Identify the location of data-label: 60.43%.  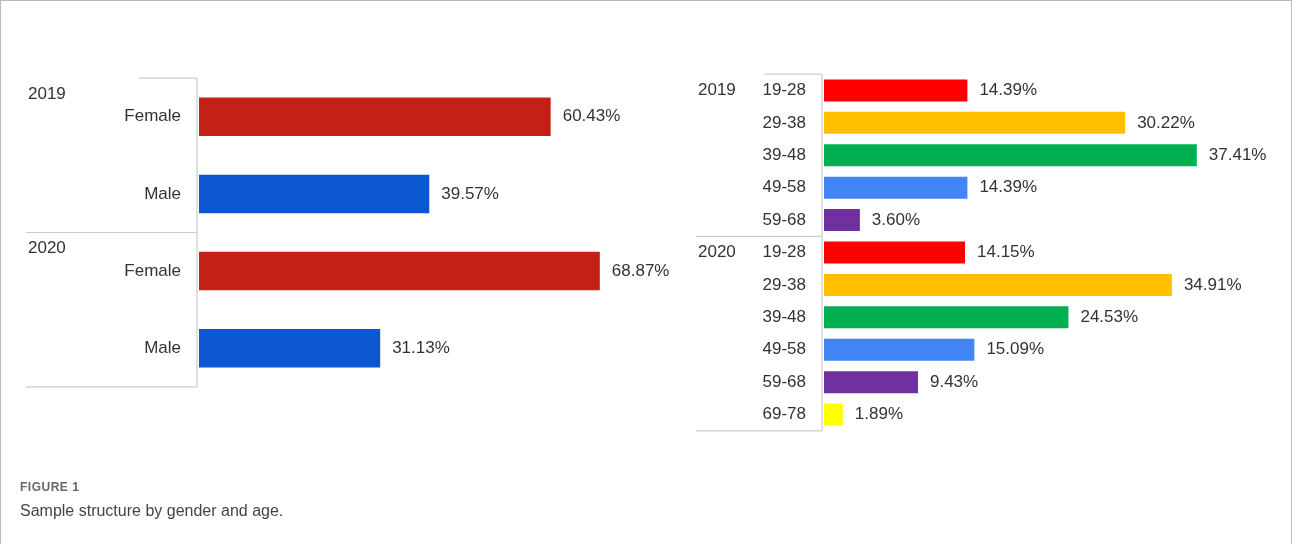
(591, 116).